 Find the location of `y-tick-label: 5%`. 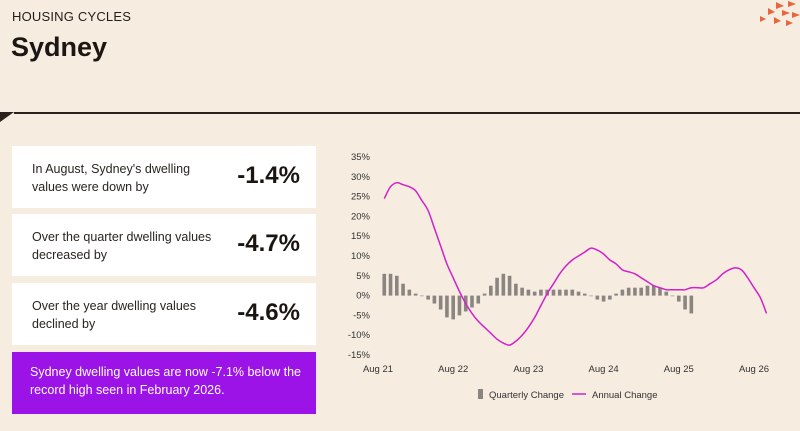

y-tick-label: 5% is located at coordinates (363, 276).